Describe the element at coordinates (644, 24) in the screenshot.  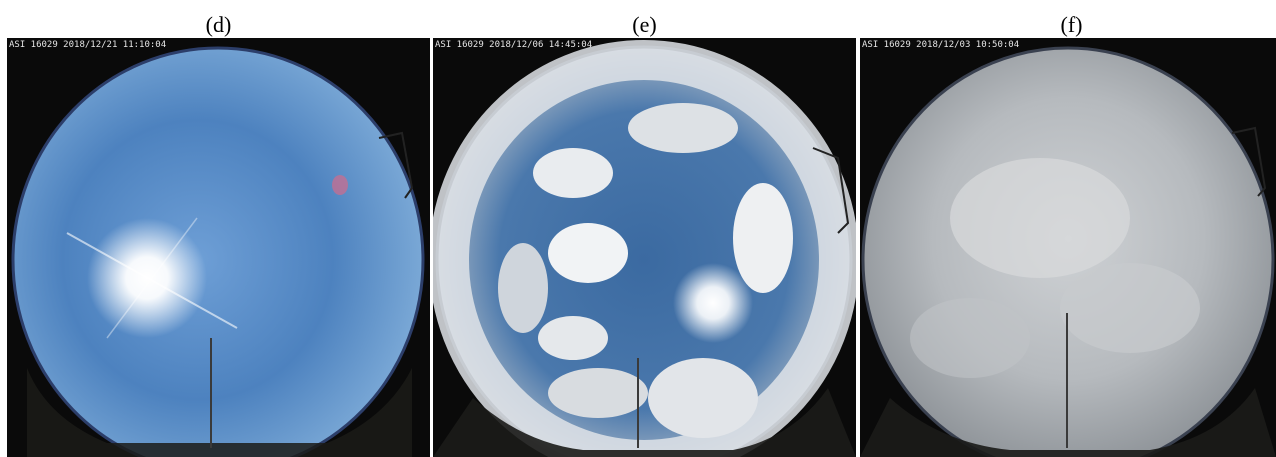
I see `panel-e-caption: (e)` at that location.